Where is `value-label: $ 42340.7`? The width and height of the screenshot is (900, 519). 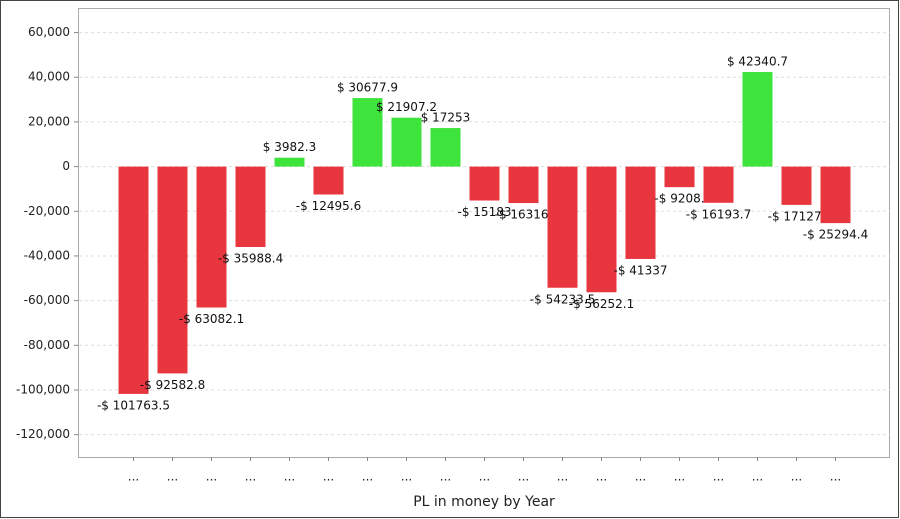 value-label: $ 42340.7 is located at coordinates (757, 62).